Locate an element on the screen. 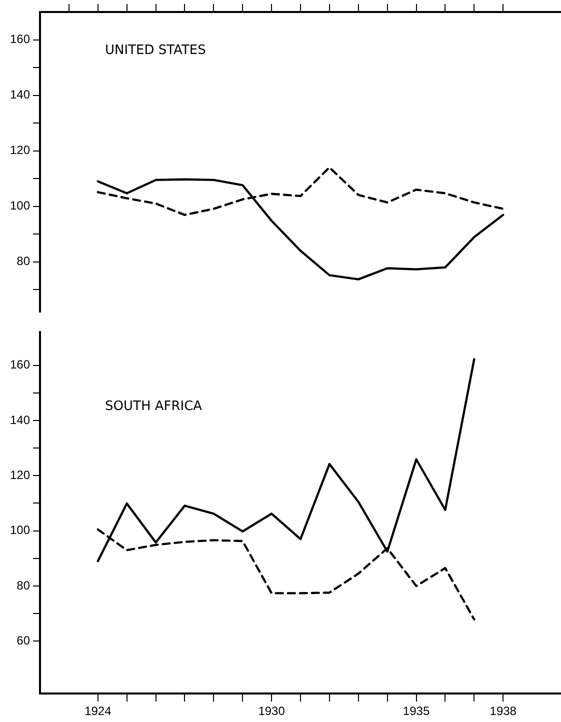 The height and width of the screenshot is (722, 561). x-tick-label: 1938 is located at coordinates (503, 711).